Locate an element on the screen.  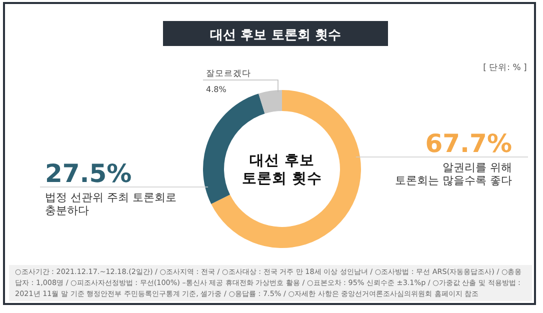
slice-label: 잘모르겠다 is located at coordinates (228, 74).